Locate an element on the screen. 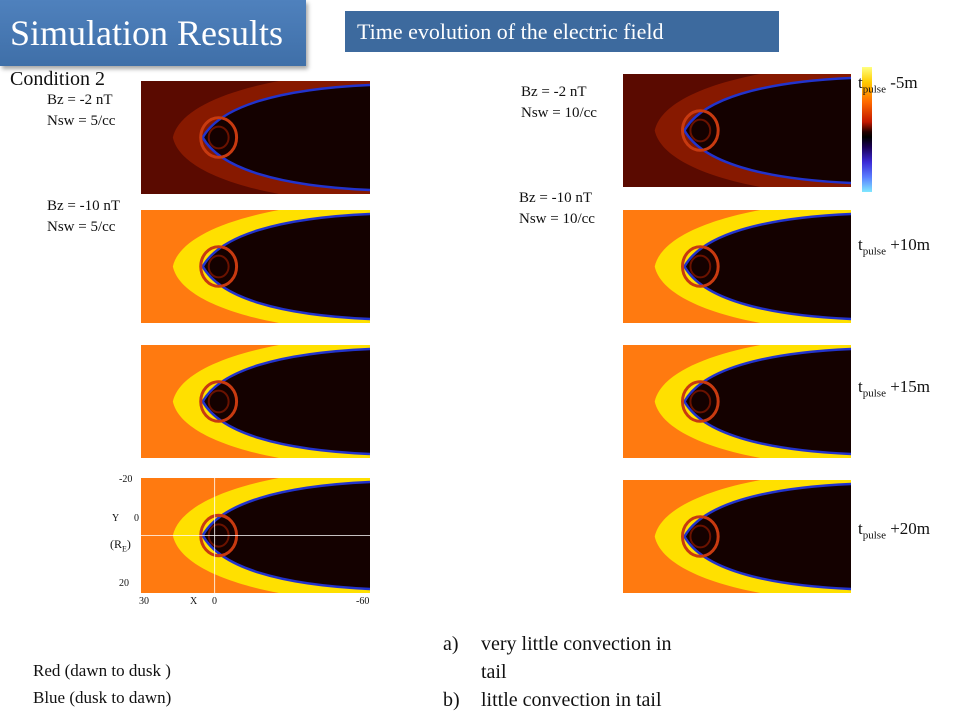 This screenshot has height=720, width=960. axis-y-unit: (RE) is located at coordinates (120, 545).